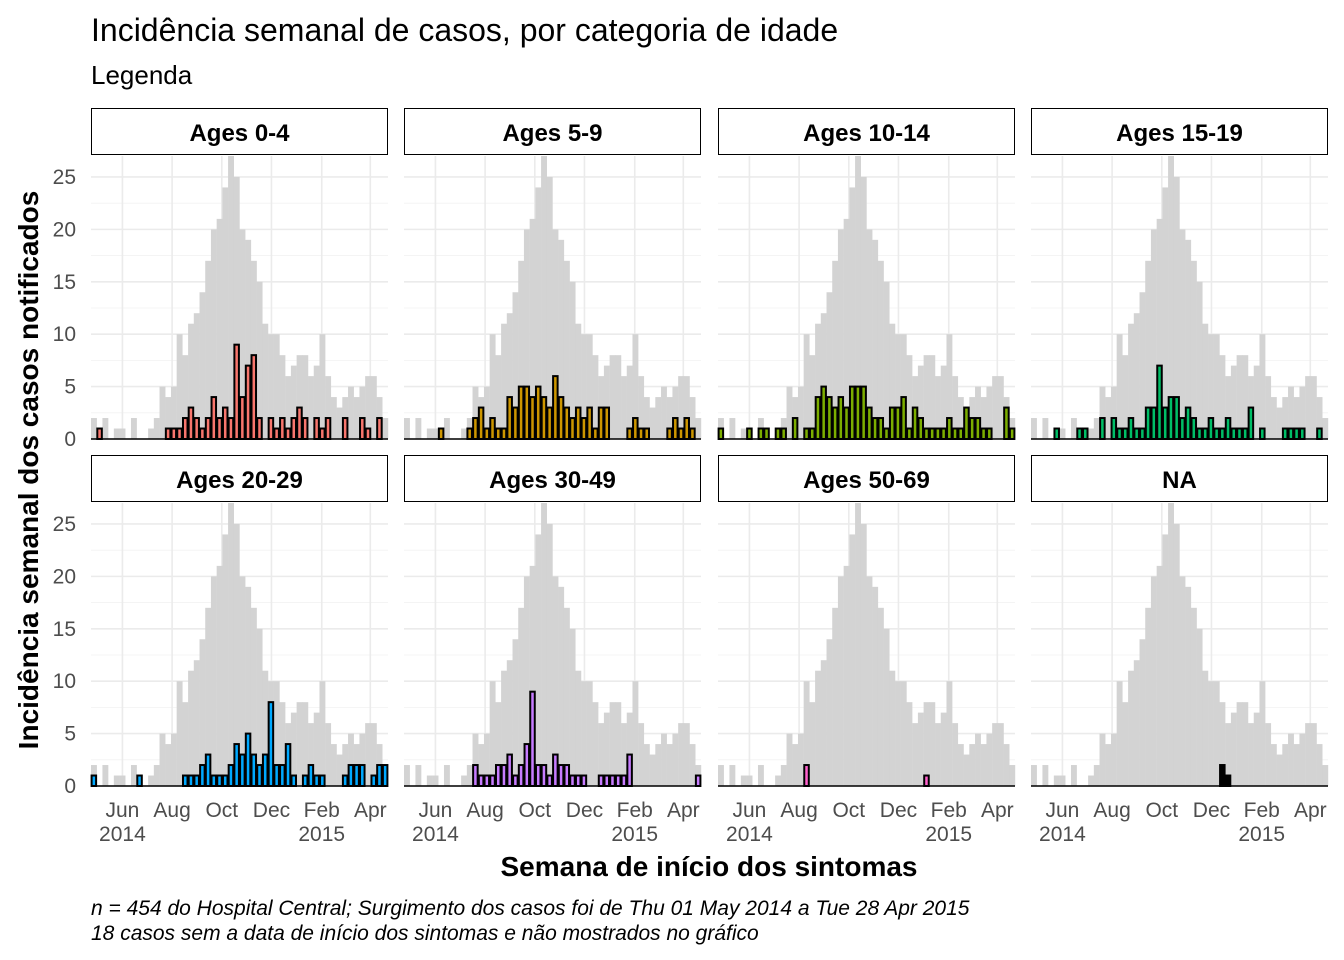 The height and width of the screenshot is (960, 1344). Describe the element at coordinates (948, 834) in the screenshot. I see `x-tick-year-label: 2015` at that location.